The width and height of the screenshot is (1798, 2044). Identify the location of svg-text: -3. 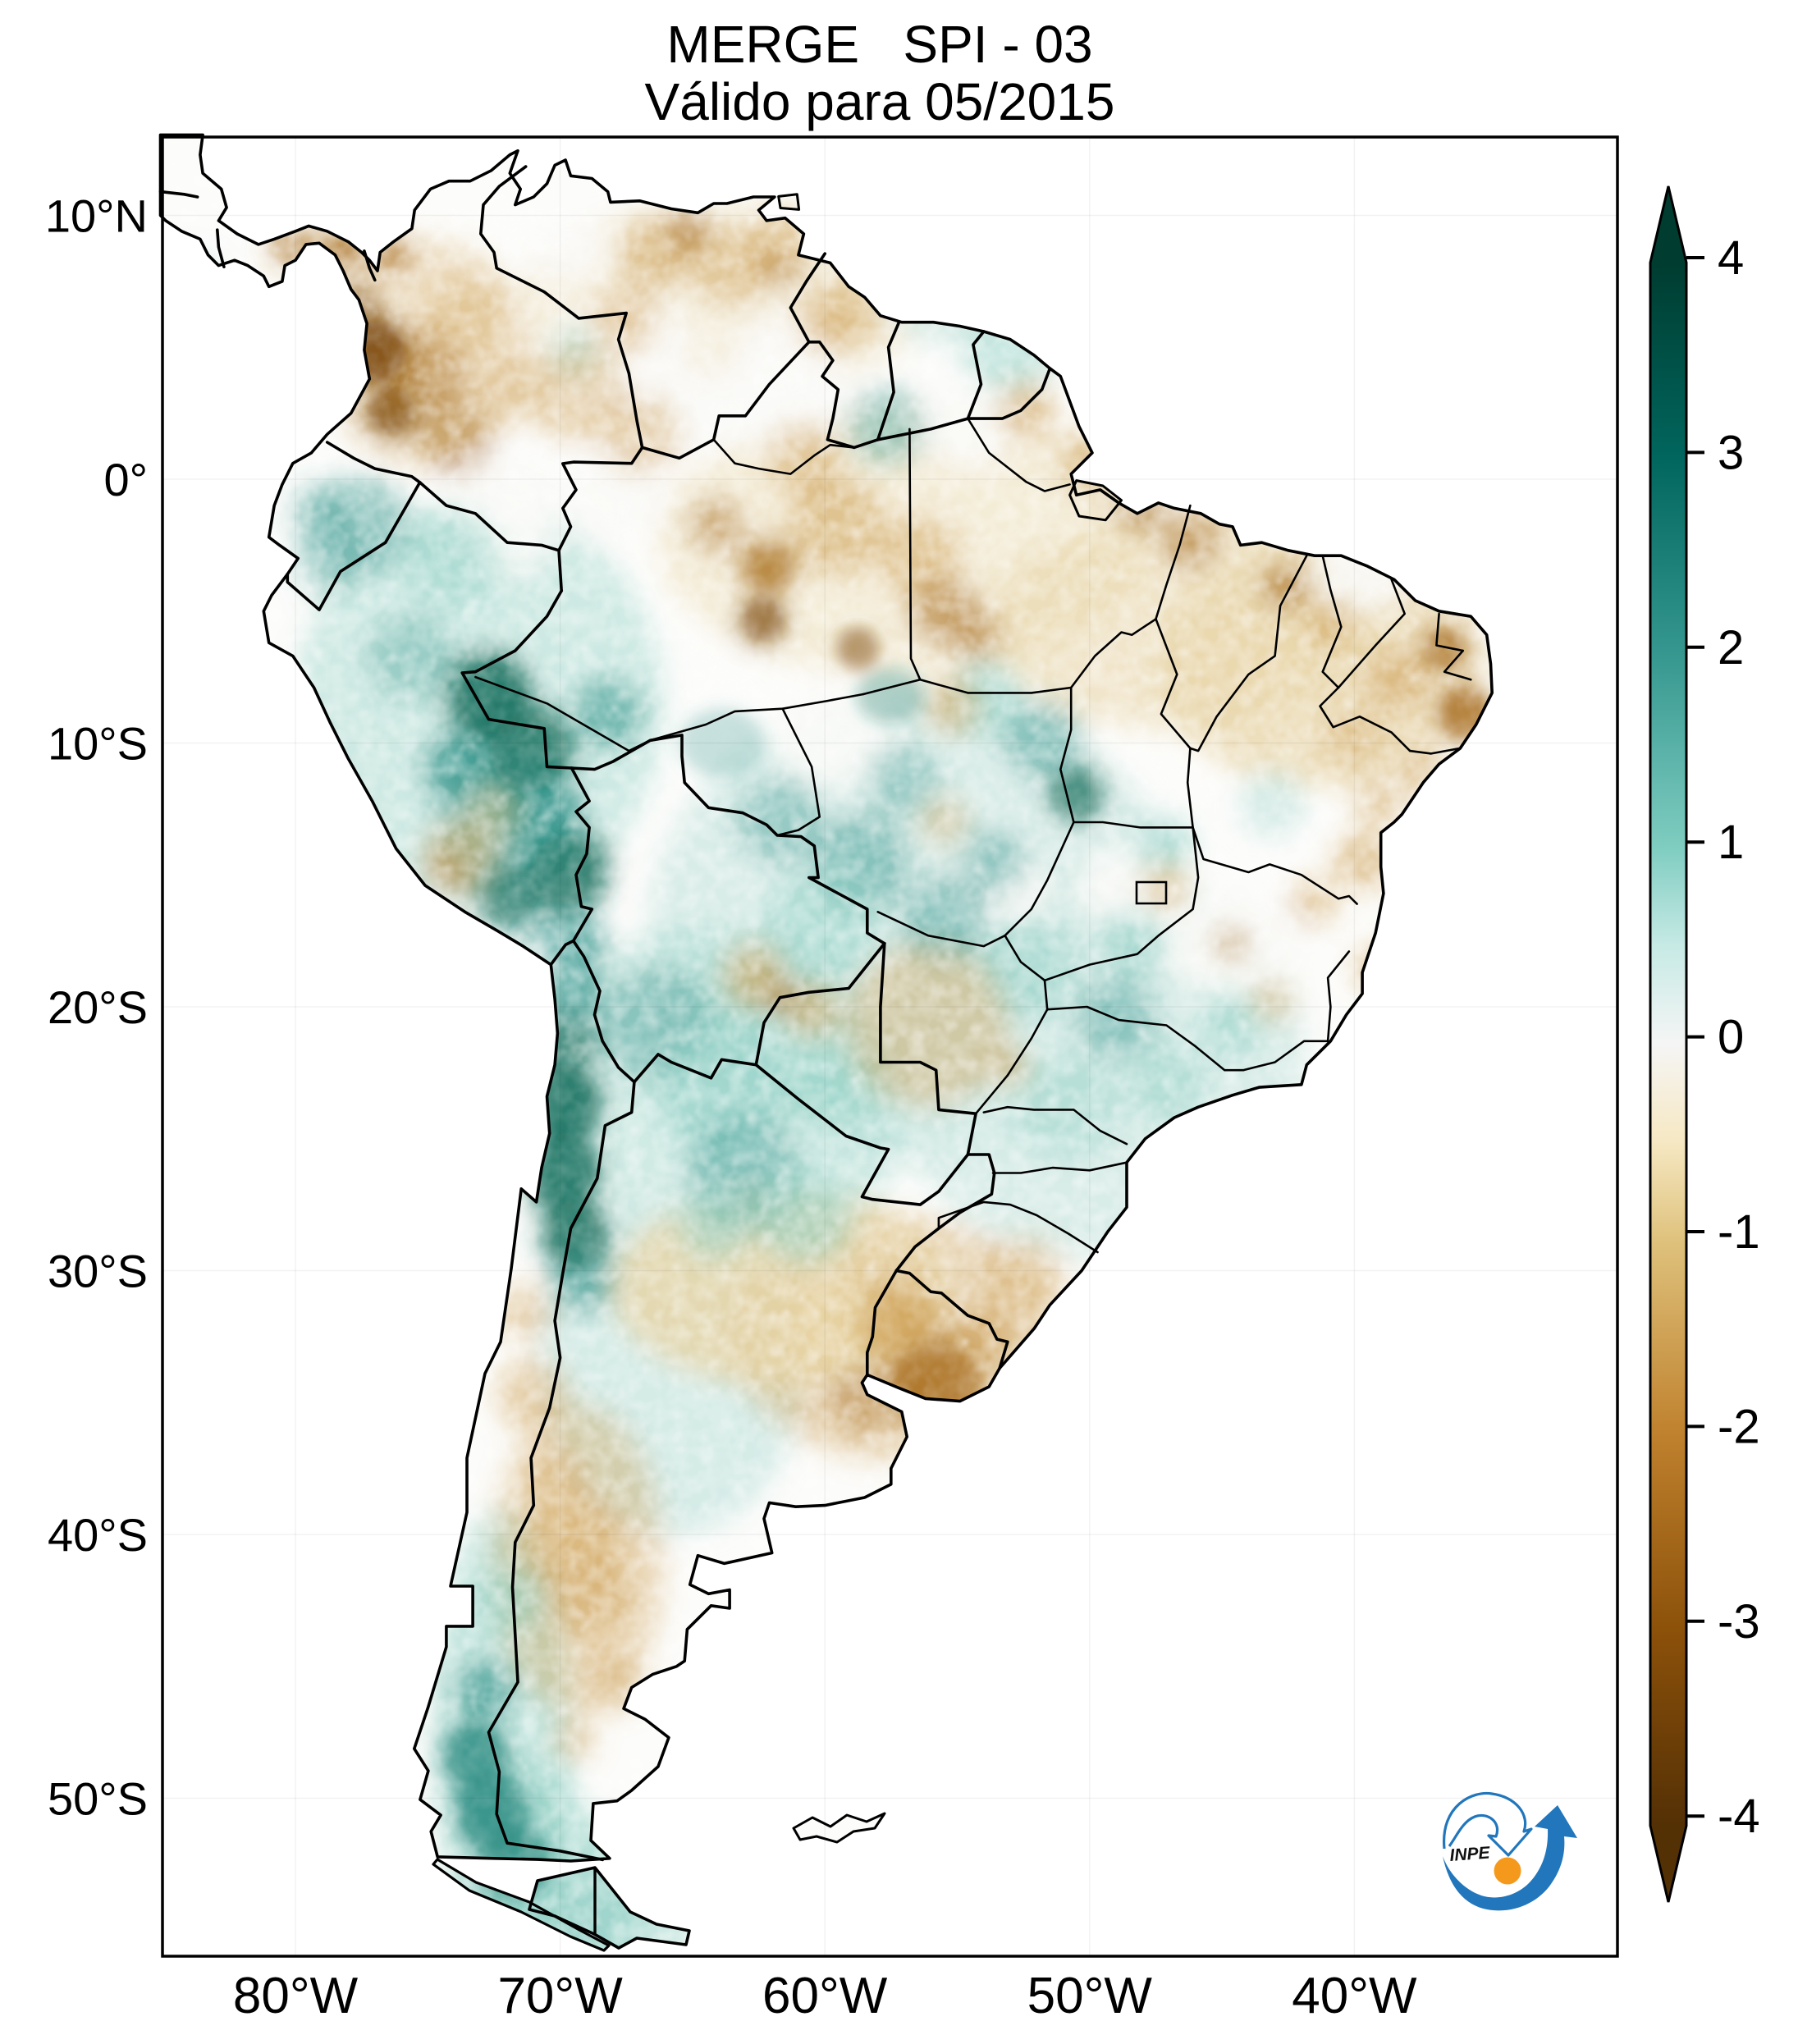
(1739, 1621).